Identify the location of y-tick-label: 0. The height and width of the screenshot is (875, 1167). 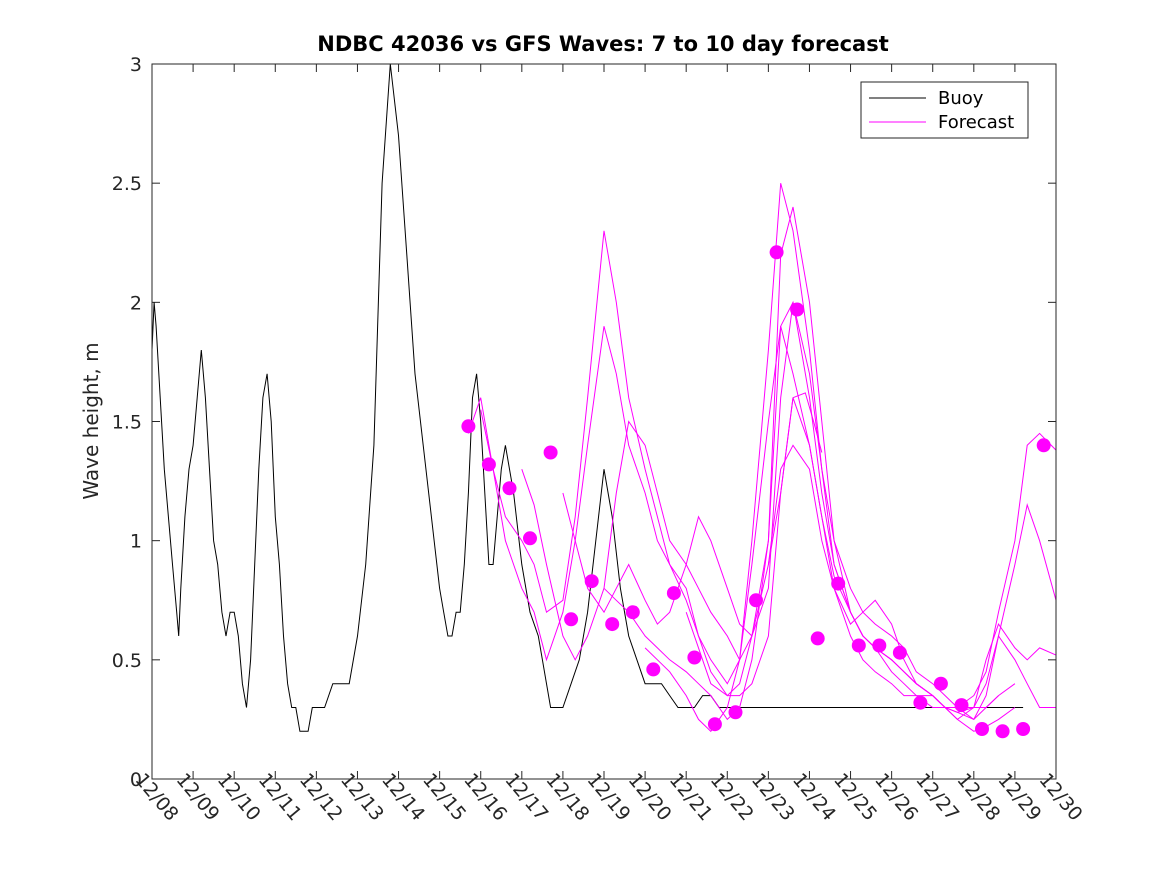
(136, 780).